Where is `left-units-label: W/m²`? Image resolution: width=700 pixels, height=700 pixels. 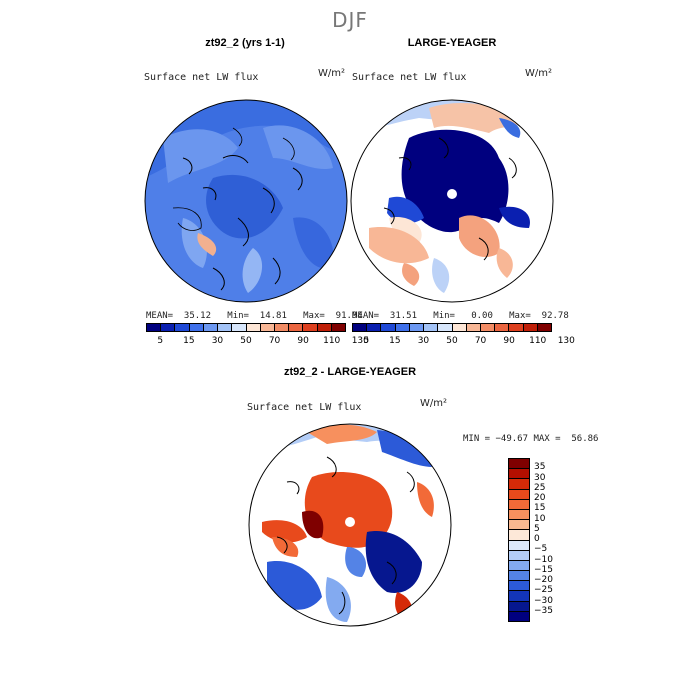 left-units-label: W/m² is located at coordinates (332, 73).